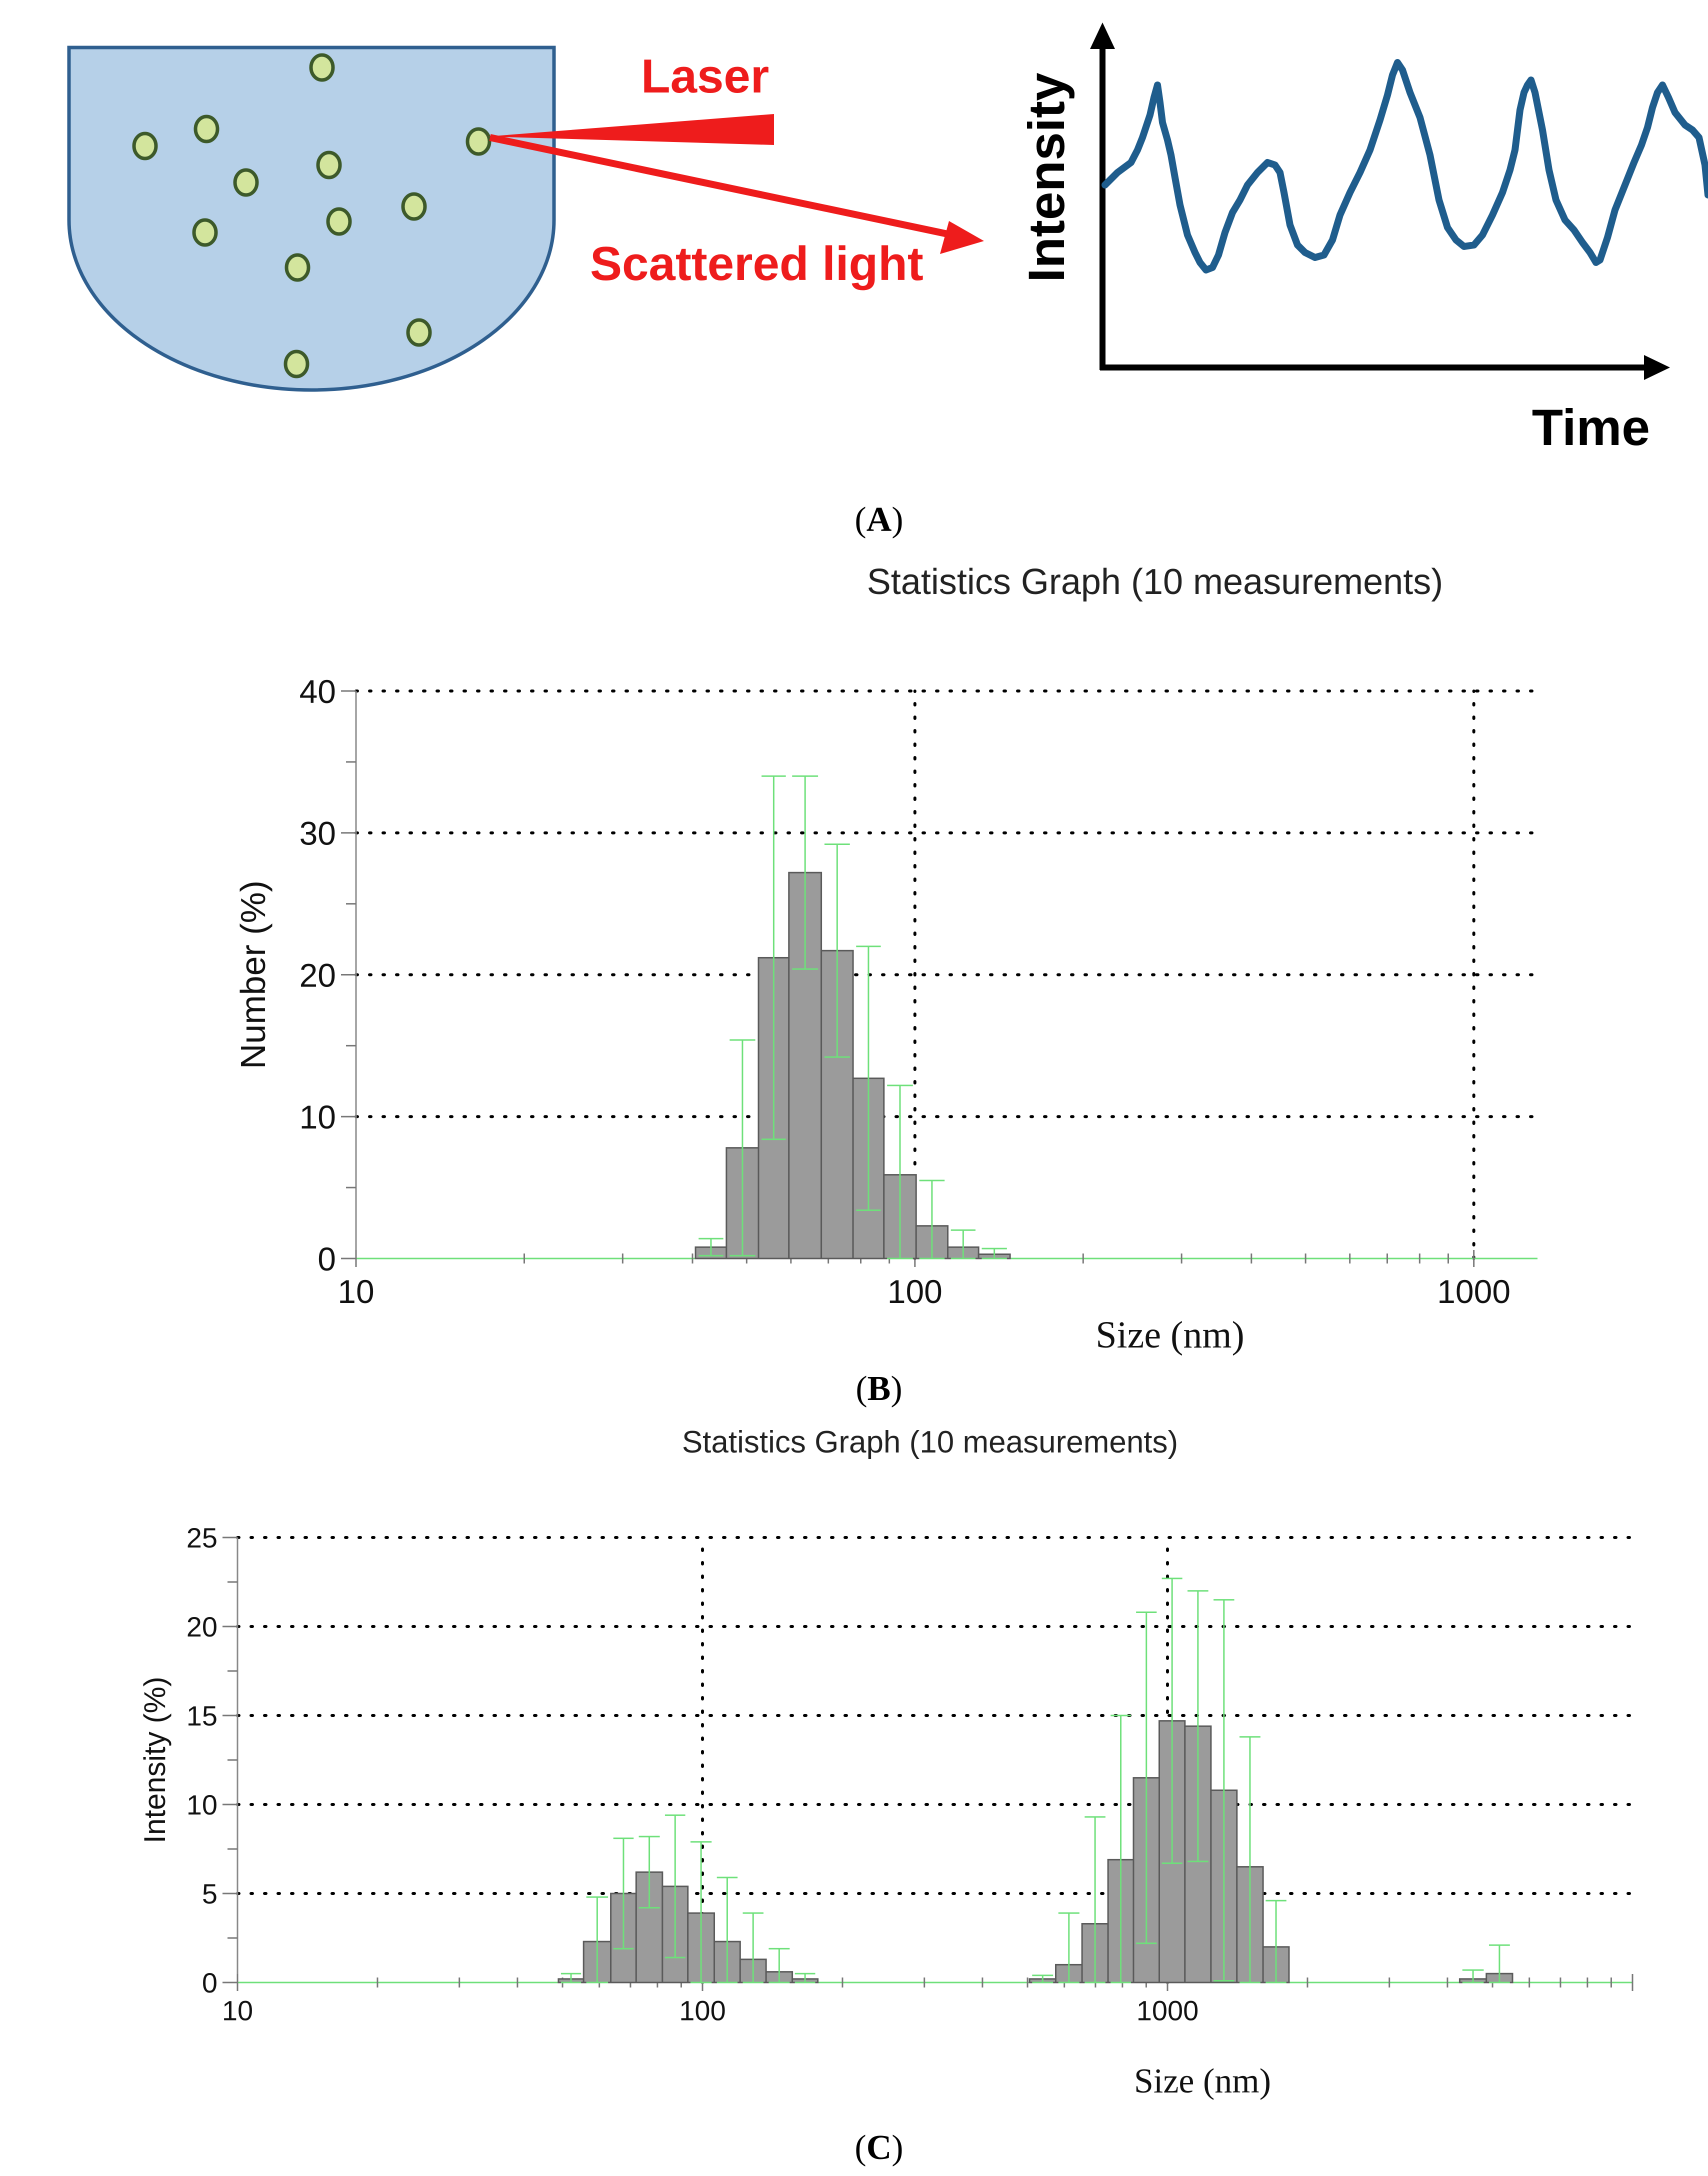  Describe the element at coordinates (253, 974) in the screenshot. I see `y-axis-label: Number (%)` at that location.